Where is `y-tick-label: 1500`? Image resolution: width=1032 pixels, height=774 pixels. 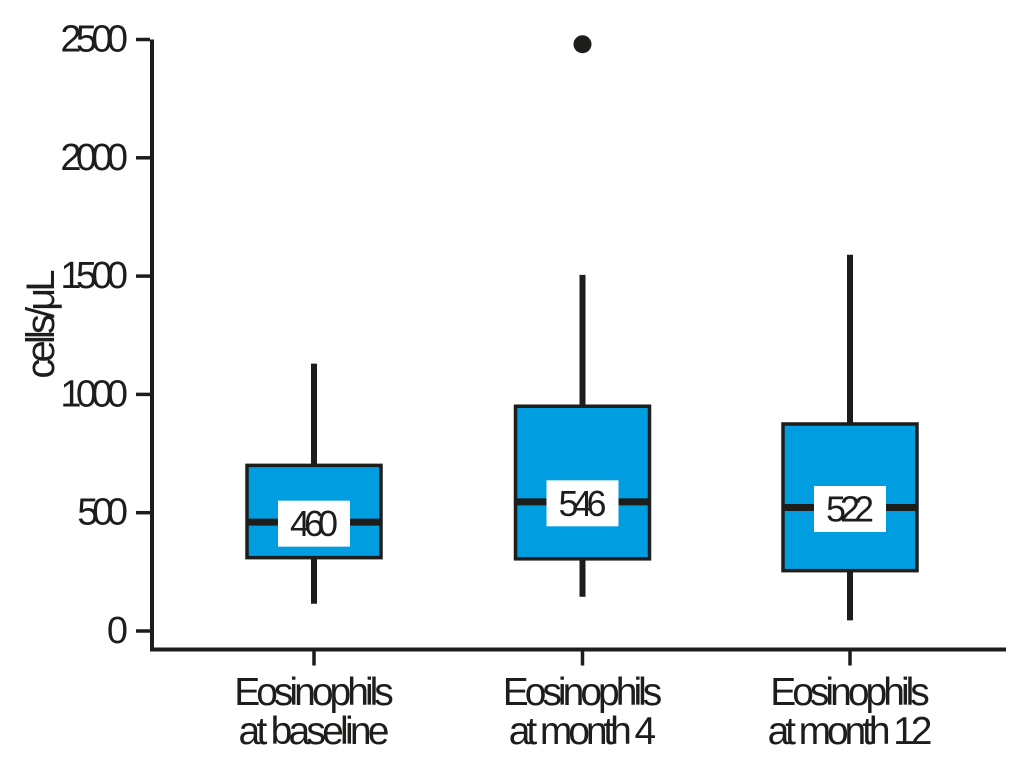 y-tick-label: 1500 is located at coordinates (94, 276).